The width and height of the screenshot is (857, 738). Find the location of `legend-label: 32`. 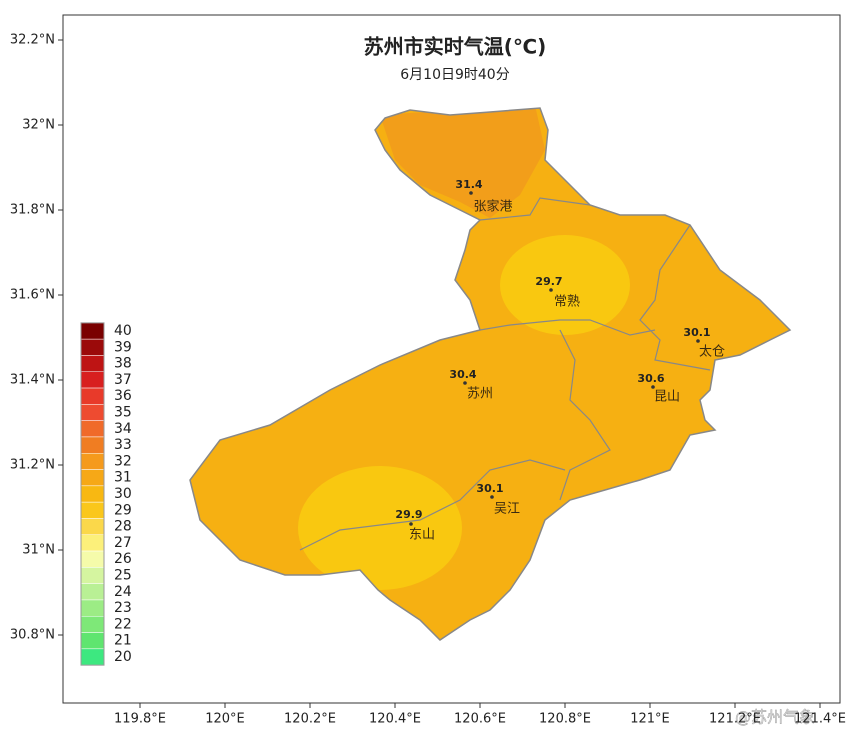

legend-label: 32 is located at coordinates (123, 461).